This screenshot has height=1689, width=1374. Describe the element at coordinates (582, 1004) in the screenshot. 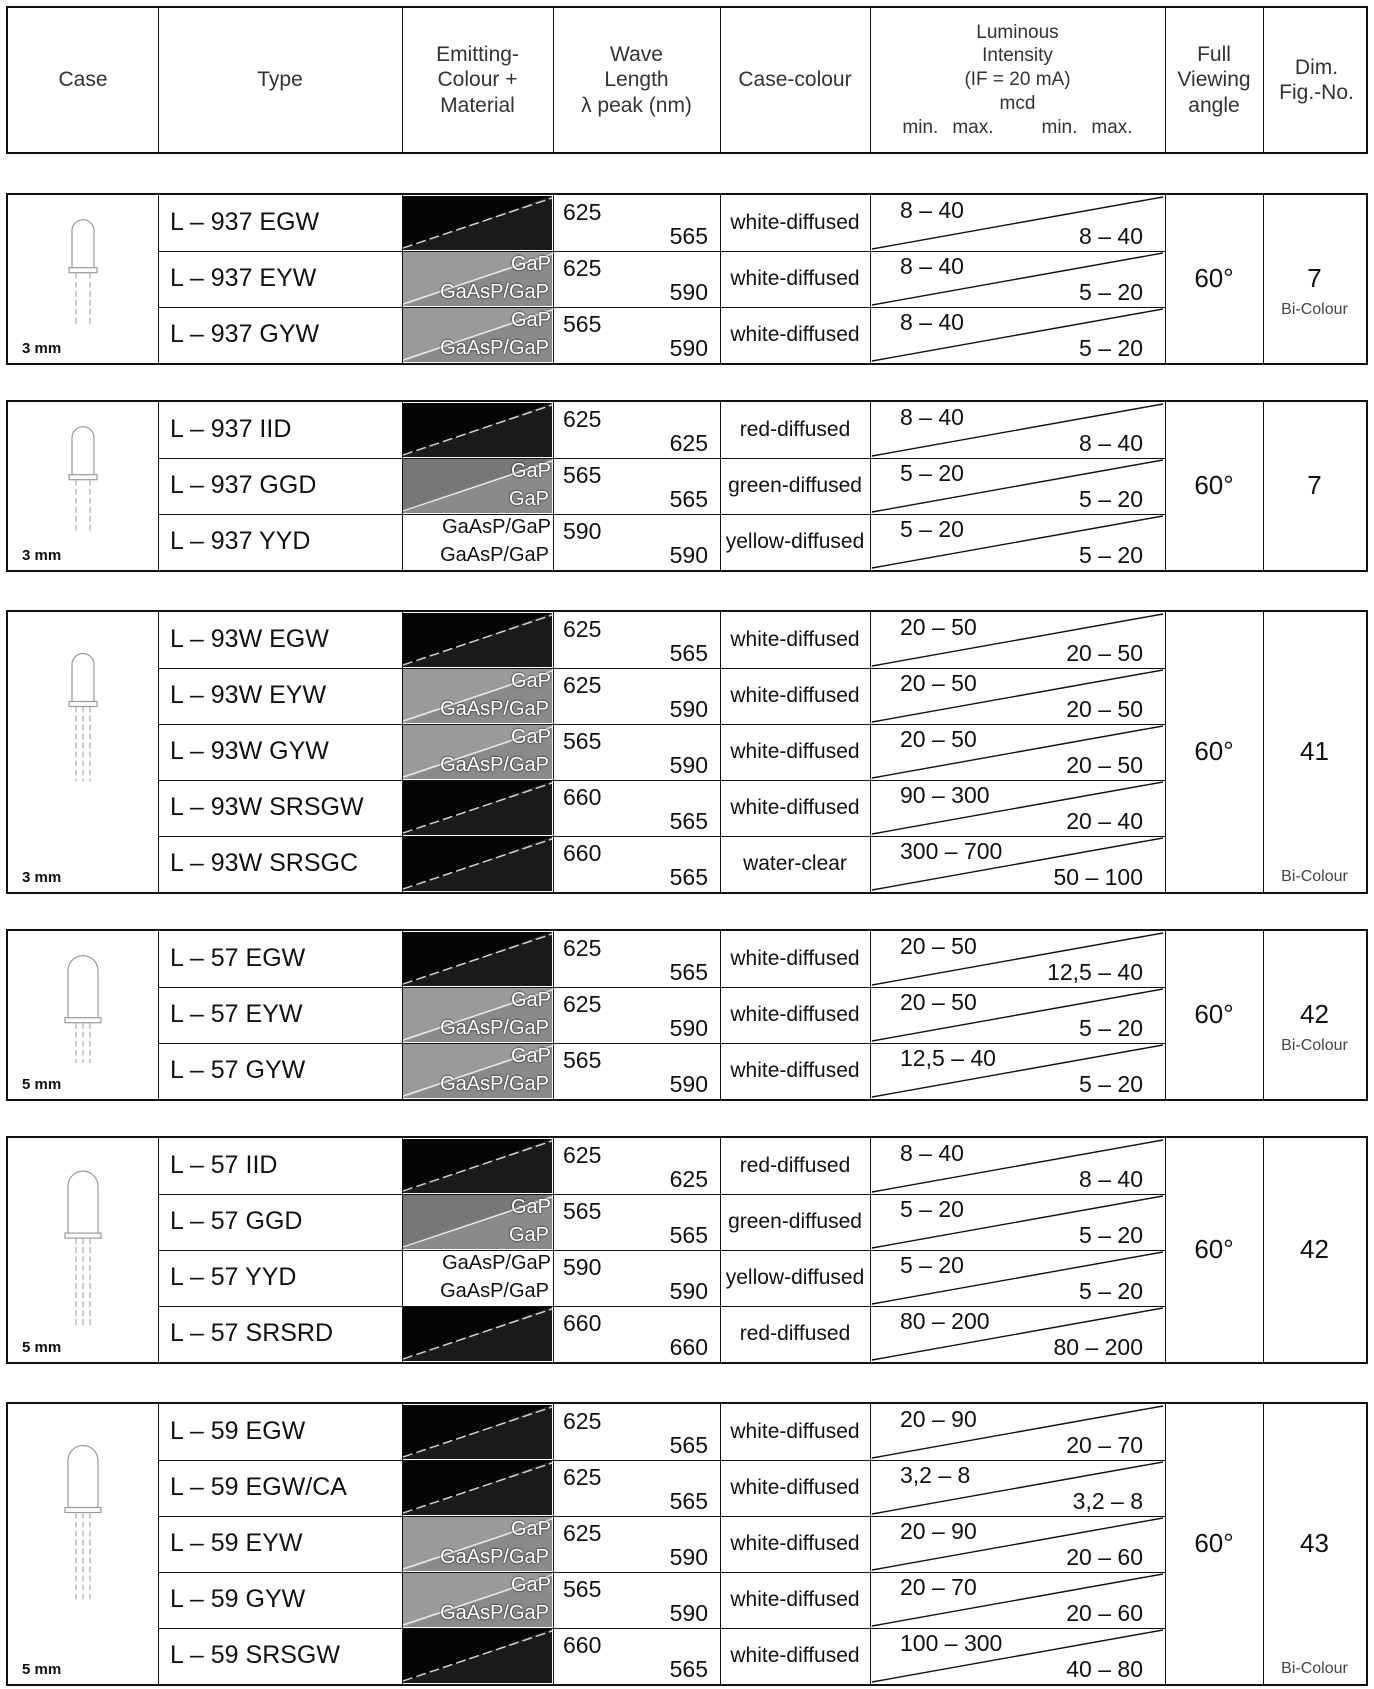

I see `wavelength-1: 625` at that location.